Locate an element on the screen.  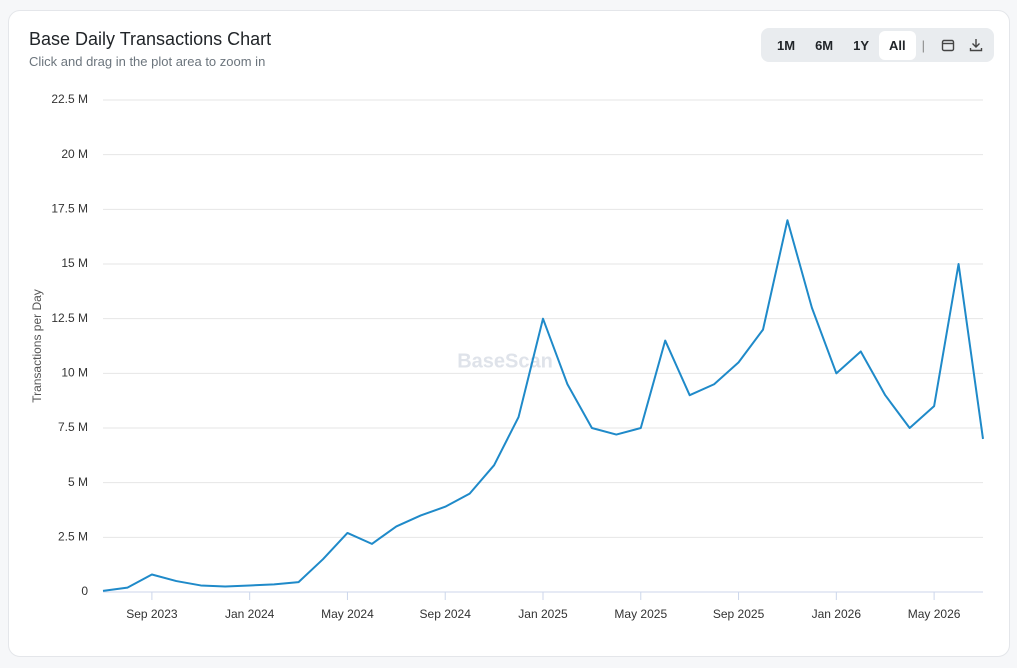
chart-title: Base Daily Transactions Chart is located at coordinates (150, 39).